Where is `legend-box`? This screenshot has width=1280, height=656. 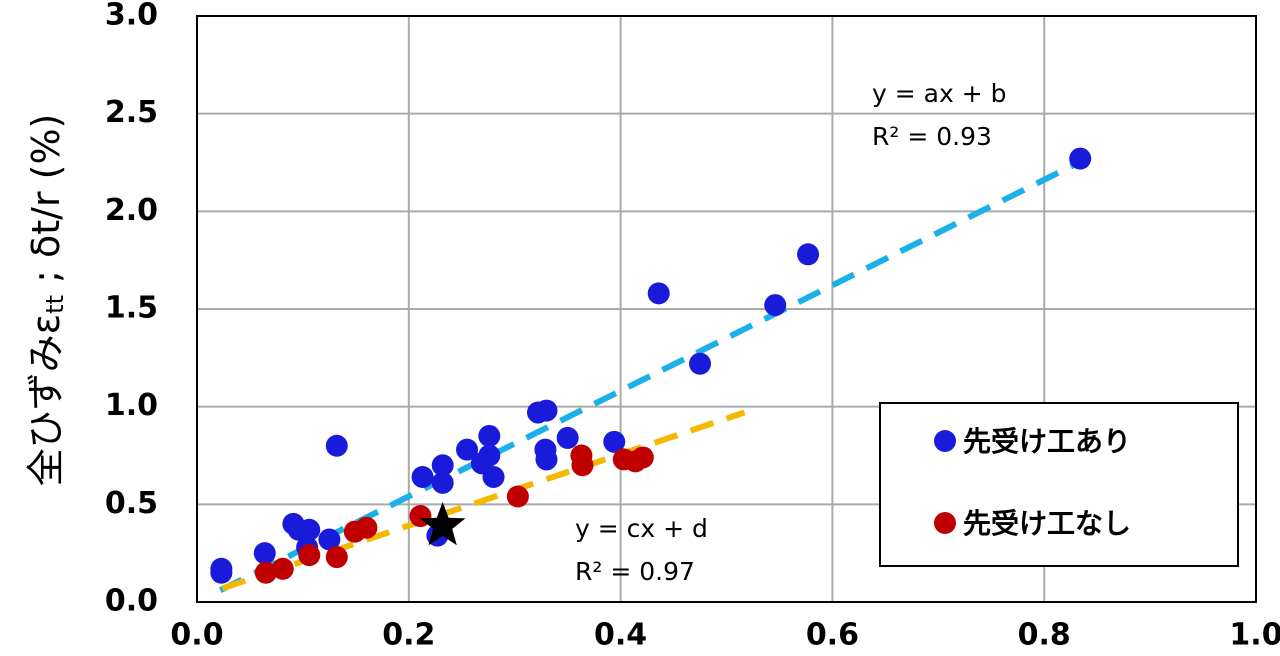 legend-box is located at coordinates (1059, 484).